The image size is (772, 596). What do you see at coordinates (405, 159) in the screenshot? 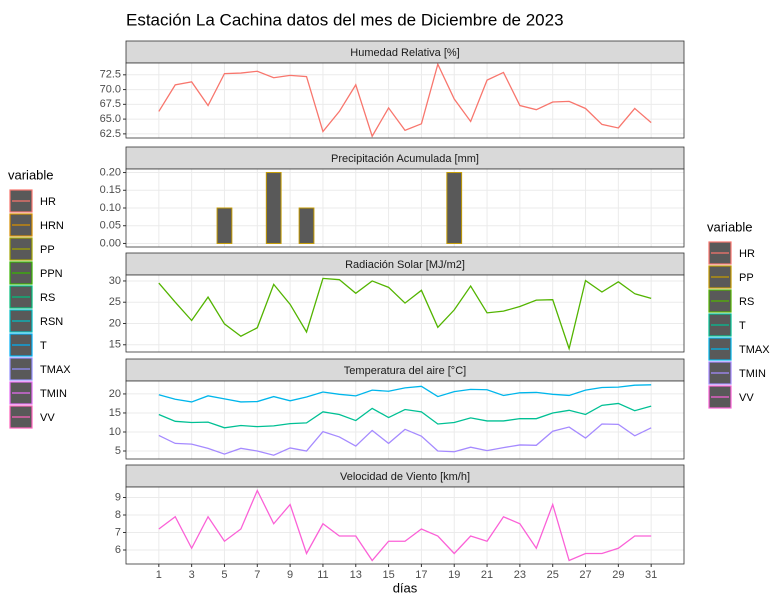
I see `strip-title: Precipitación Acumulada [mm]` at bounding box center [405, 159].